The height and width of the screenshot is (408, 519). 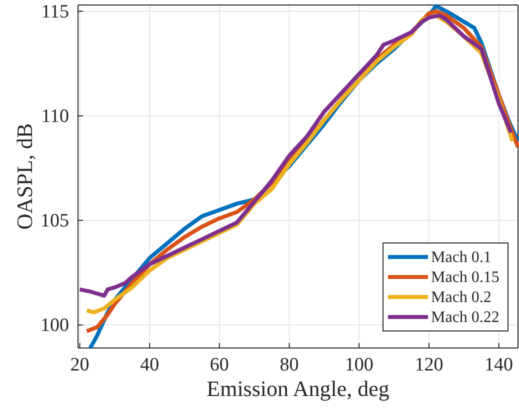 What do you see at coordinates (80, 365) in the screenshot?
I see `x-tick-label: 20` at bounding box center [80, 365].